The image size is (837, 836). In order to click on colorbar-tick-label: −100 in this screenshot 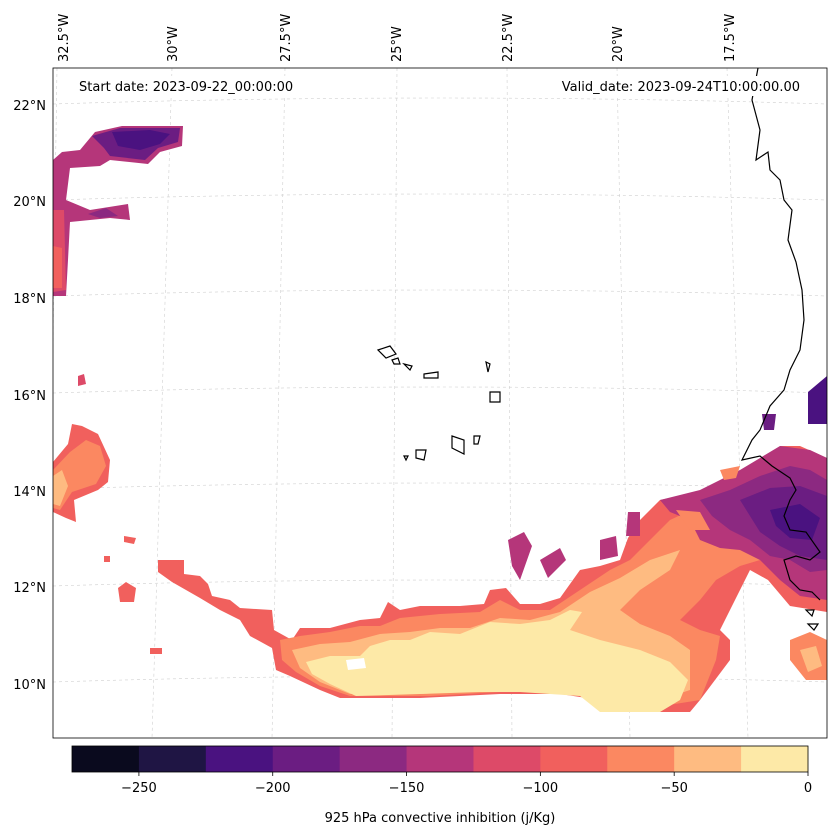, I will do `click(541, 788)`.